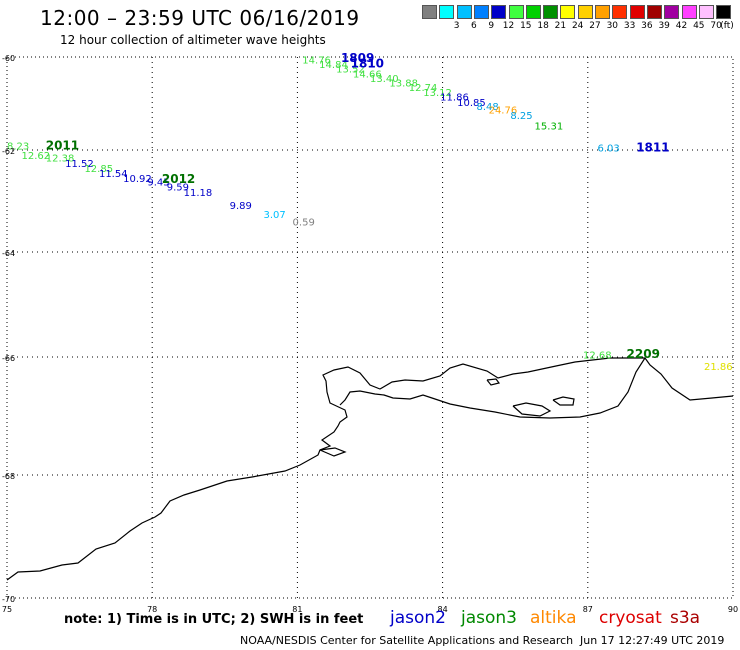  What do you see at coordinates (643, 354) in the screenshot?
I see `pass-number-label: 2209` at bounding box center [643, 354].